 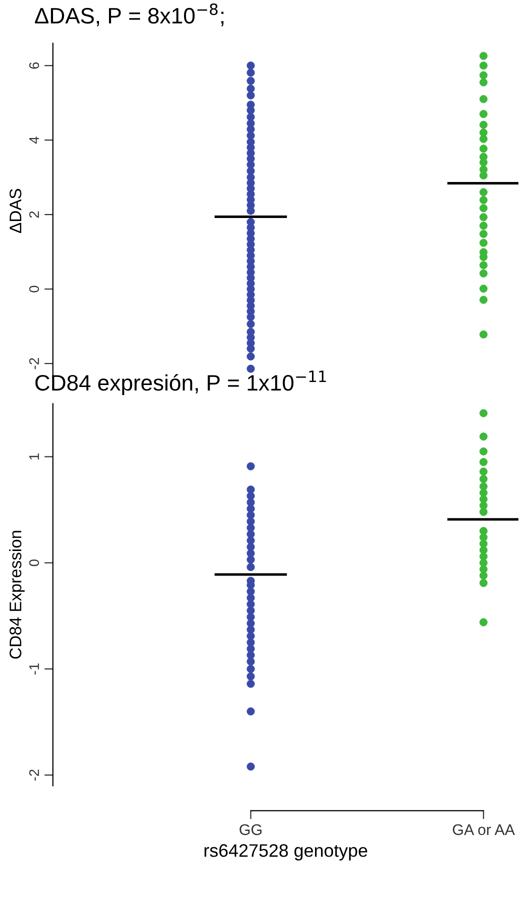 What do you see at coordinates (34, 668) in the screenshot?
I see `y-tick-label: -1` at bounding box center [34, 668].